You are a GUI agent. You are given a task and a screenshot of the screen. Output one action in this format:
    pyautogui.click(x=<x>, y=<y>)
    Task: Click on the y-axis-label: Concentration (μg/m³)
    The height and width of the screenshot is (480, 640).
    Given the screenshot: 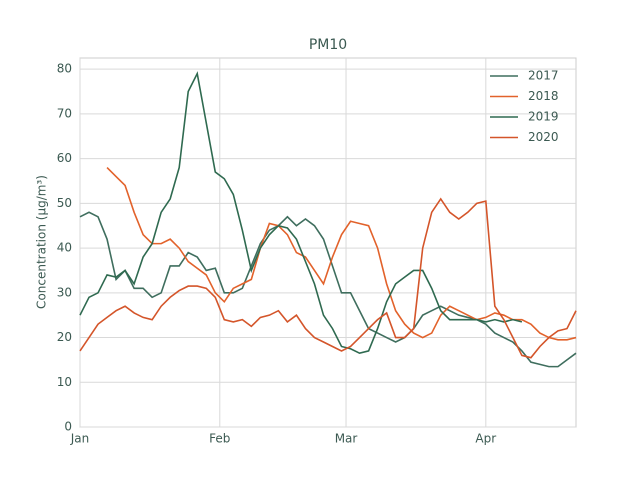 What is the action you would take?
    pyautogui.click(x=42, y=242)
    